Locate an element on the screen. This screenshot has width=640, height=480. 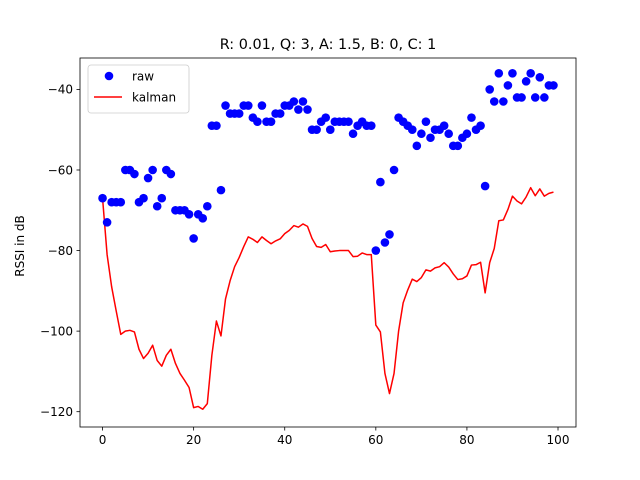
legend-kalman-label: kalman is located at coordinates (154, 98).